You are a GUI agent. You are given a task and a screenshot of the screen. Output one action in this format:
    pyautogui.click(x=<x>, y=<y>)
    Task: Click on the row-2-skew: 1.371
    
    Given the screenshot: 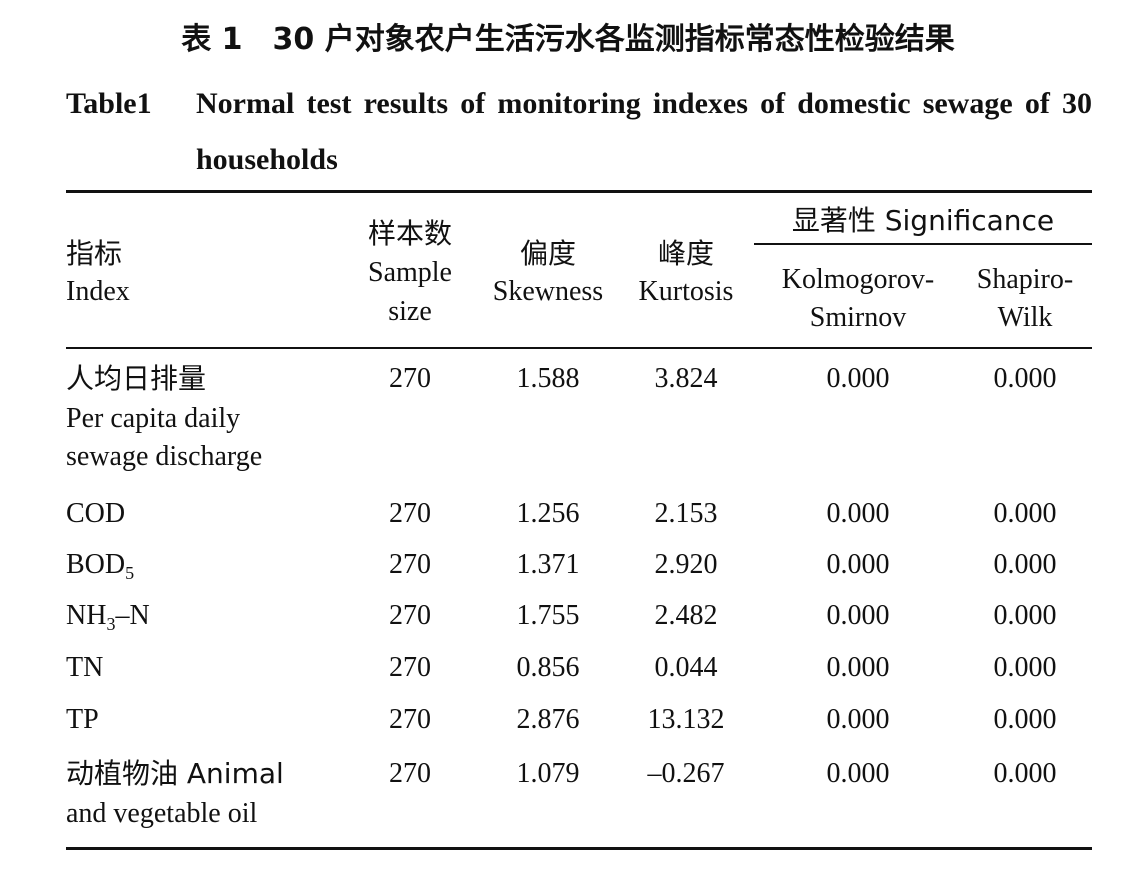 What is the action you would take?
    pyautogui.click(x=548, y=564)
    